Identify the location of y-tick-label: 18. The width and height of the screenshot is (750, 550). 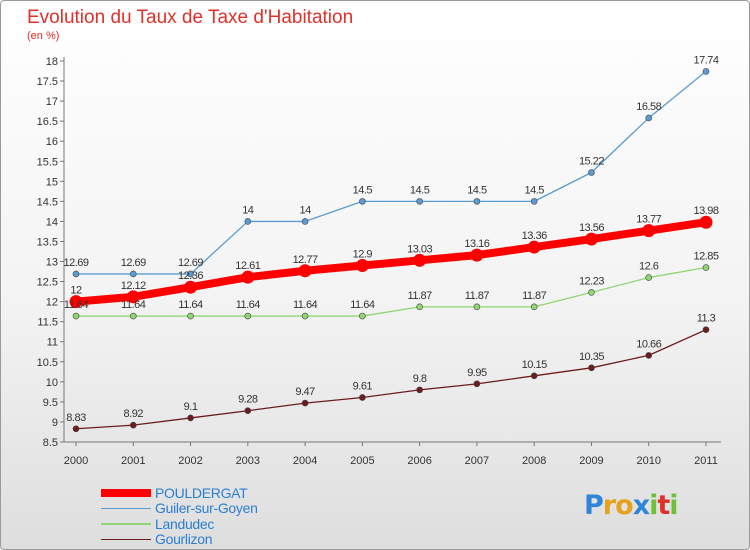
(52, 62).